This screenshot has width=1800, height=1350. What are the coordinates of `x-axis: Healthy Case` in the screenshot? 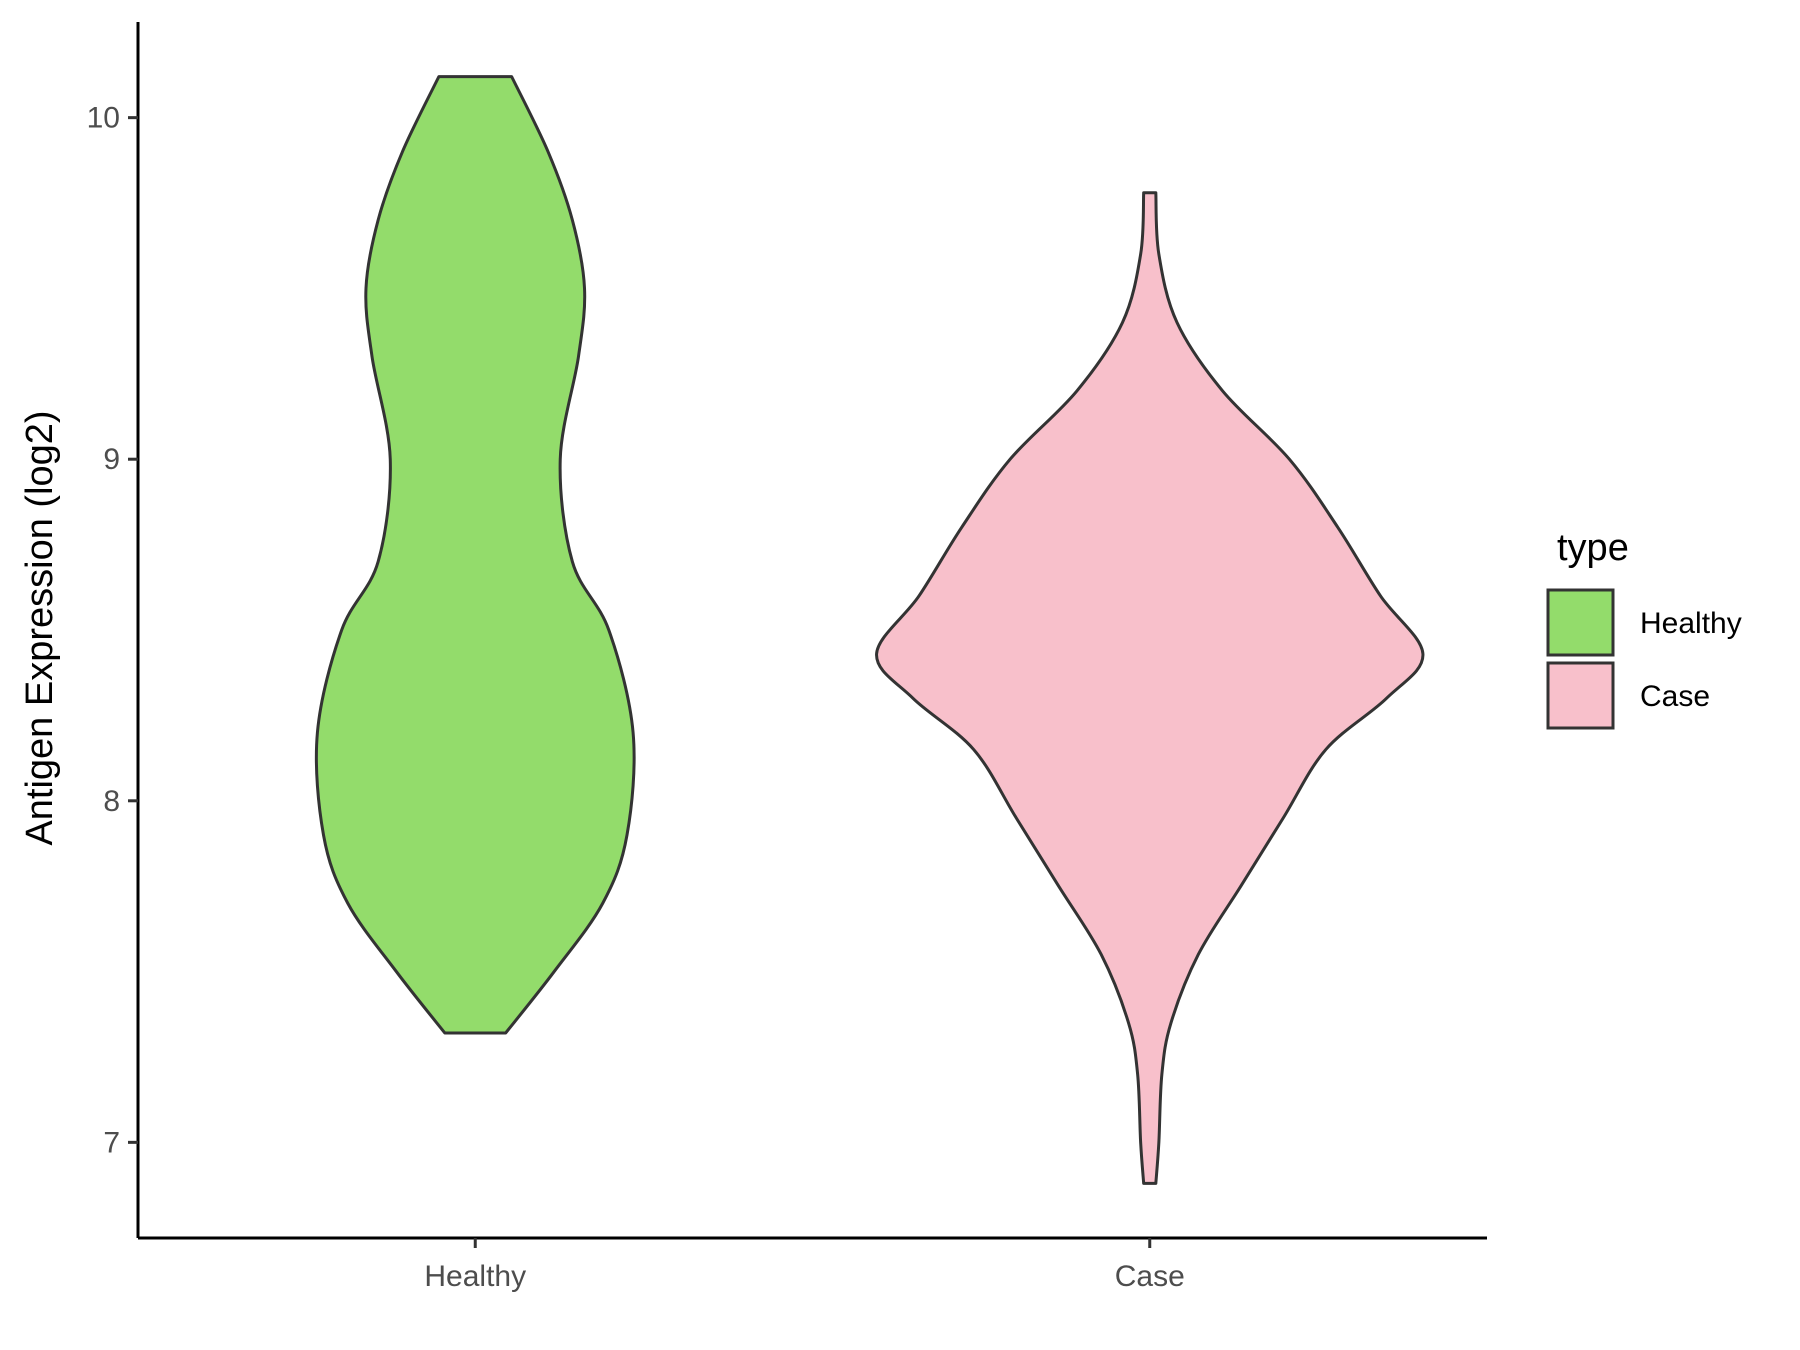 It's located at (812, 1264).